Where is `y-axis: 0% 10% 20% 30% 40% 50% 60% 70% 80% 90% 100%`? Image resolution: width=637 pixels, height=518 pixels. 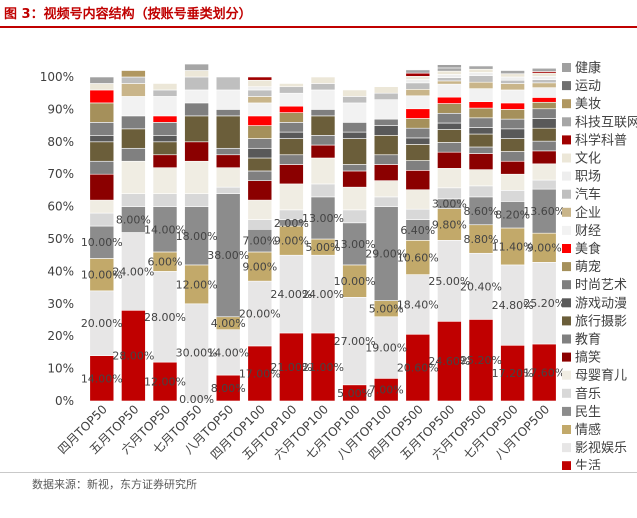
y-axis: 0% 10% 20% 30% 40% 50% 60% 70% 80% 90% 100% is located at coordinates (57, 239).